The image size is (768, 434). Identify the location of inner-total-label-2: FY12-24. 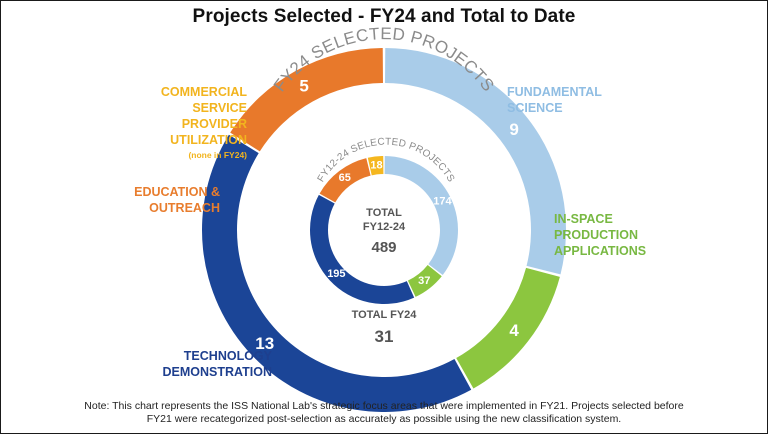
(384, 227).